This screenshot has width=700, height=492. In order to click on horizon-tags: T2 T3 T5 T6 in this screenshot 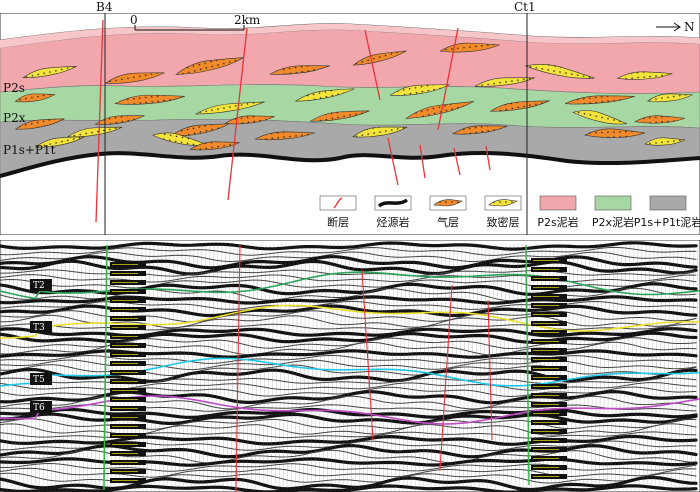, I will do `click(41, 346)`.